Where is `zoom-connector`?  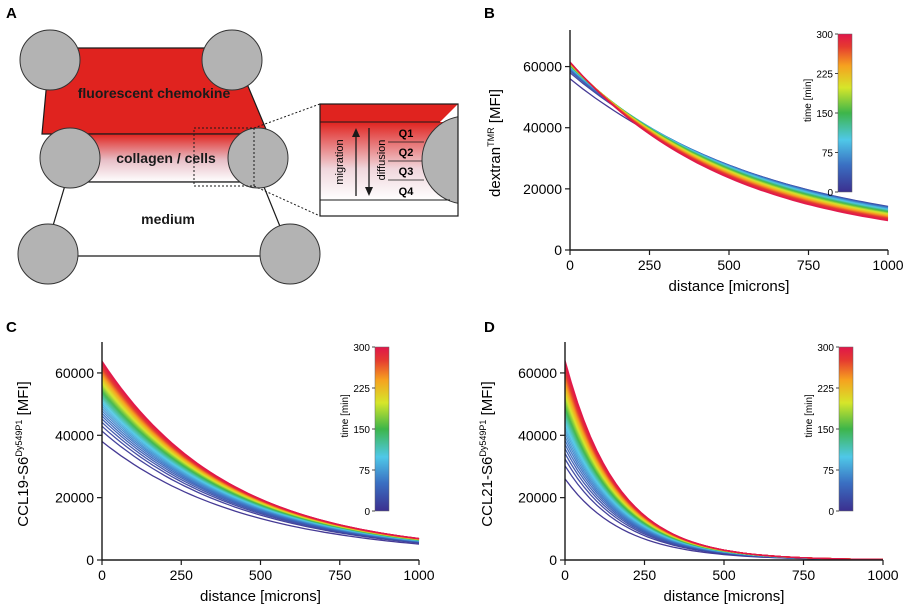
zoom-connector is located at coordinates (287, 116).